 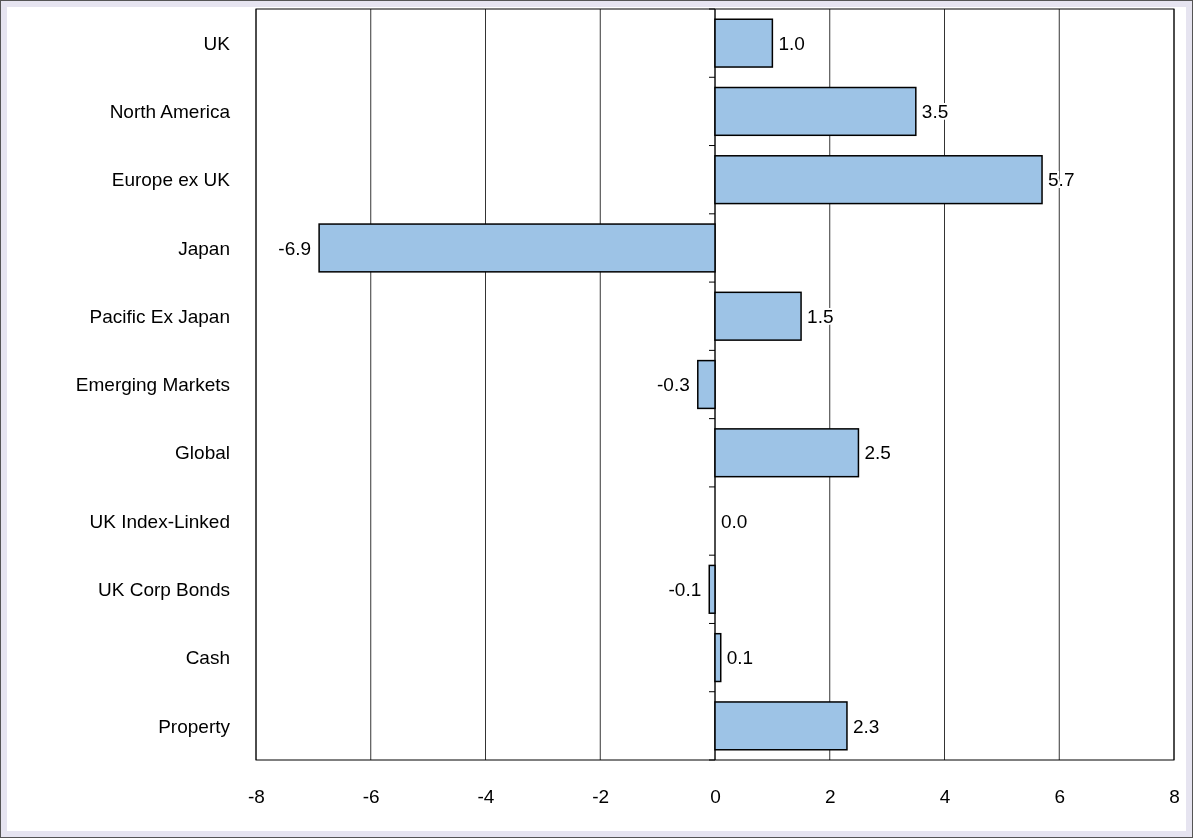 I want to click on x-tick-label: 8, so click(x=1174, y=797).